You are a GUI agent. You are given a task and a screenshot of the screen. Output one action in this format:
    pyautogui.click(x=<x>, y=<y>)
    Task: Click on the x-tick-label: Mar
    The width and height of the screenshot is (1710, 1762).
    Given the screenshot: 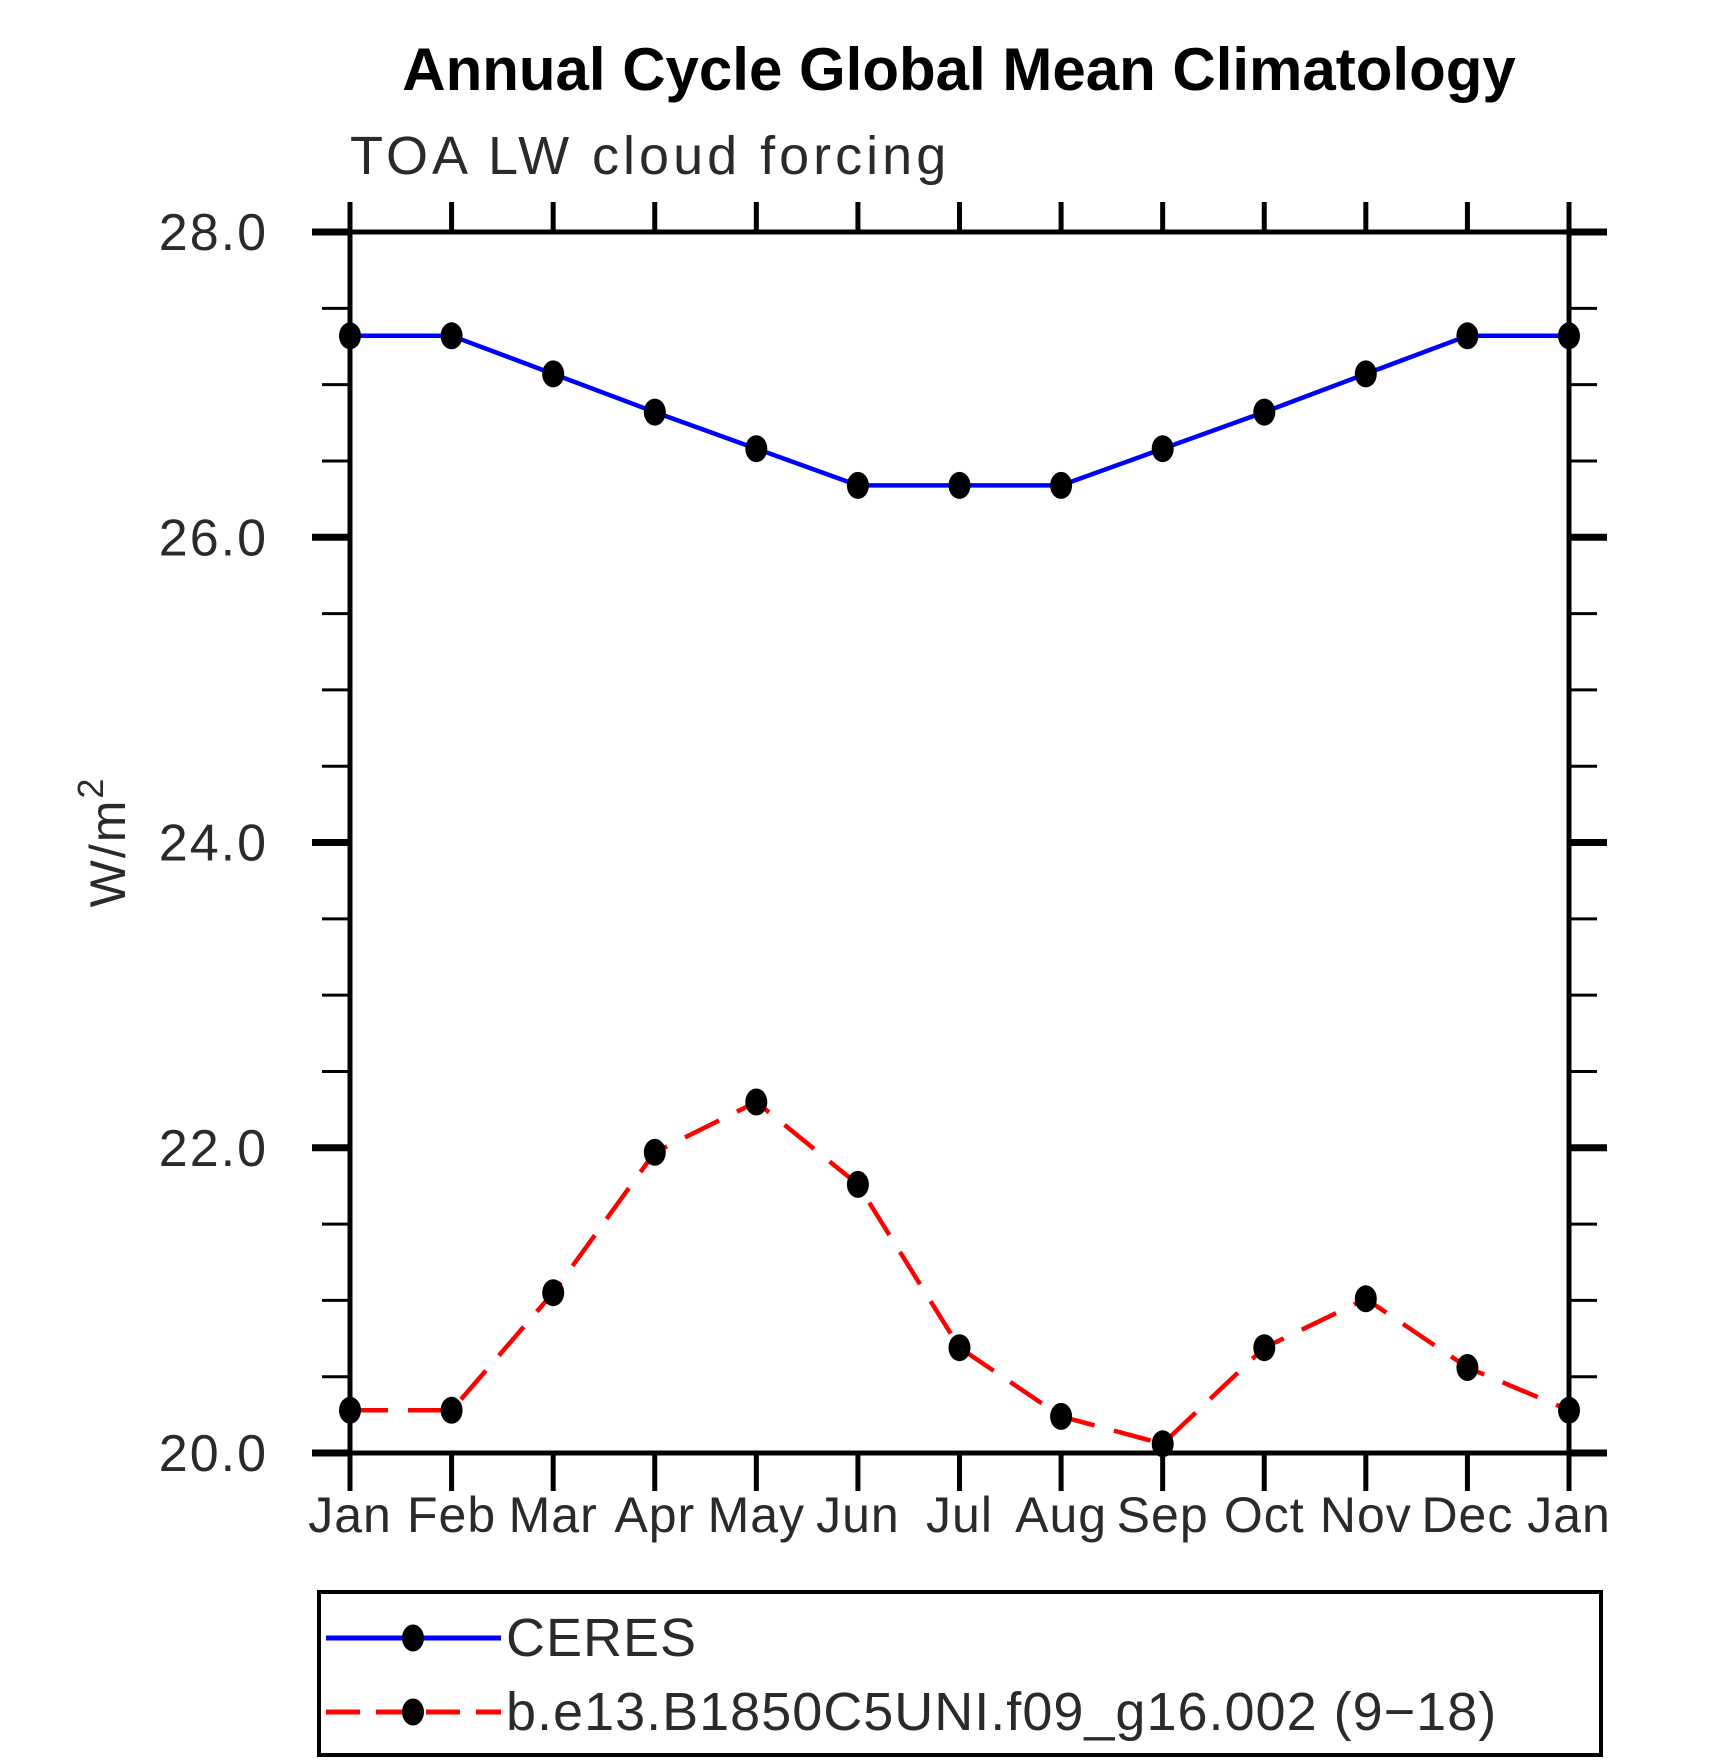 What is the action you would take?
    pyautogui.click(x=553, y=1515)
    